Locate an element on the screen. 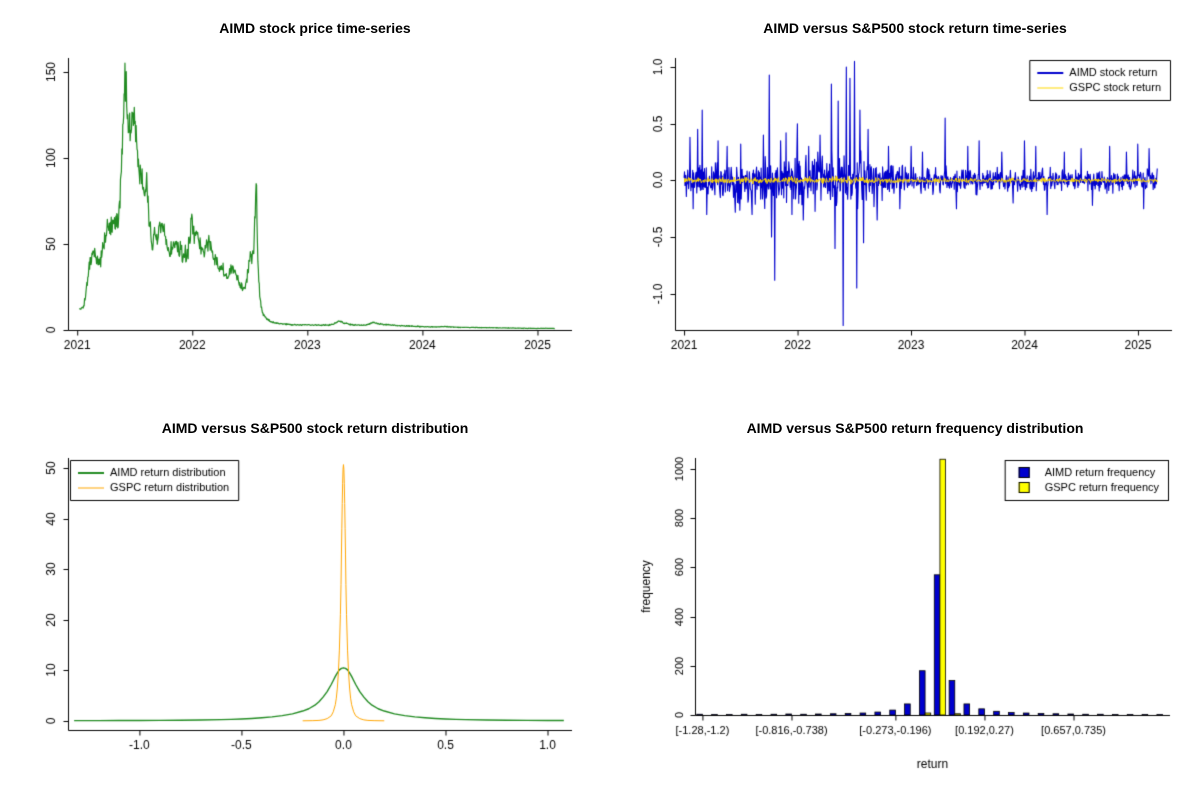  chart-title-price: AIMD stock price time-series is located at coordinates (315, 28).